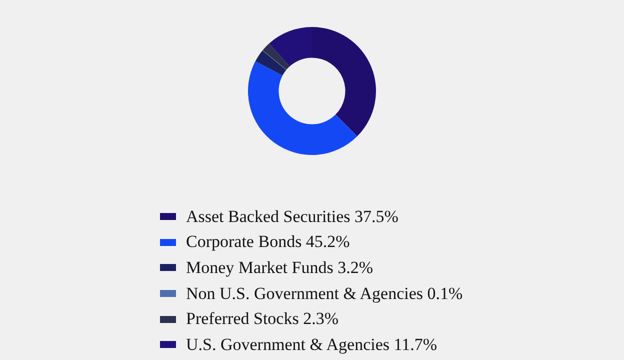  What do you see at coordinates (324, 294) in the screenshot?
I see `legend-label: Non U.S. Government & Agencies 0.1%` at bounding box center [324, 294].